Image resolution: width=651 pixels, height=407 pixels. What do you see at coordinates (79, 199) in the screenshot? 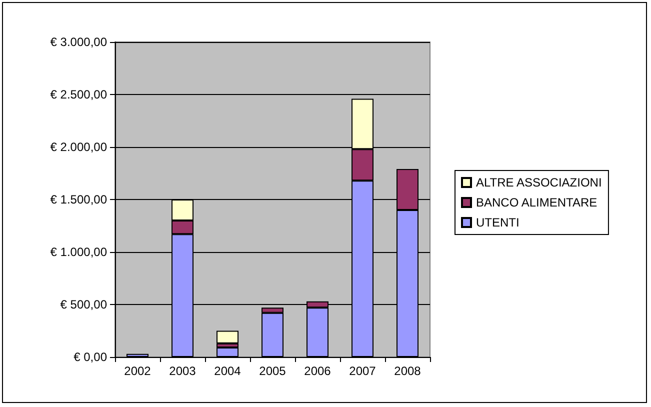
I see `y-tick-label: € 1.500,00` at bounding box center [79, 199].